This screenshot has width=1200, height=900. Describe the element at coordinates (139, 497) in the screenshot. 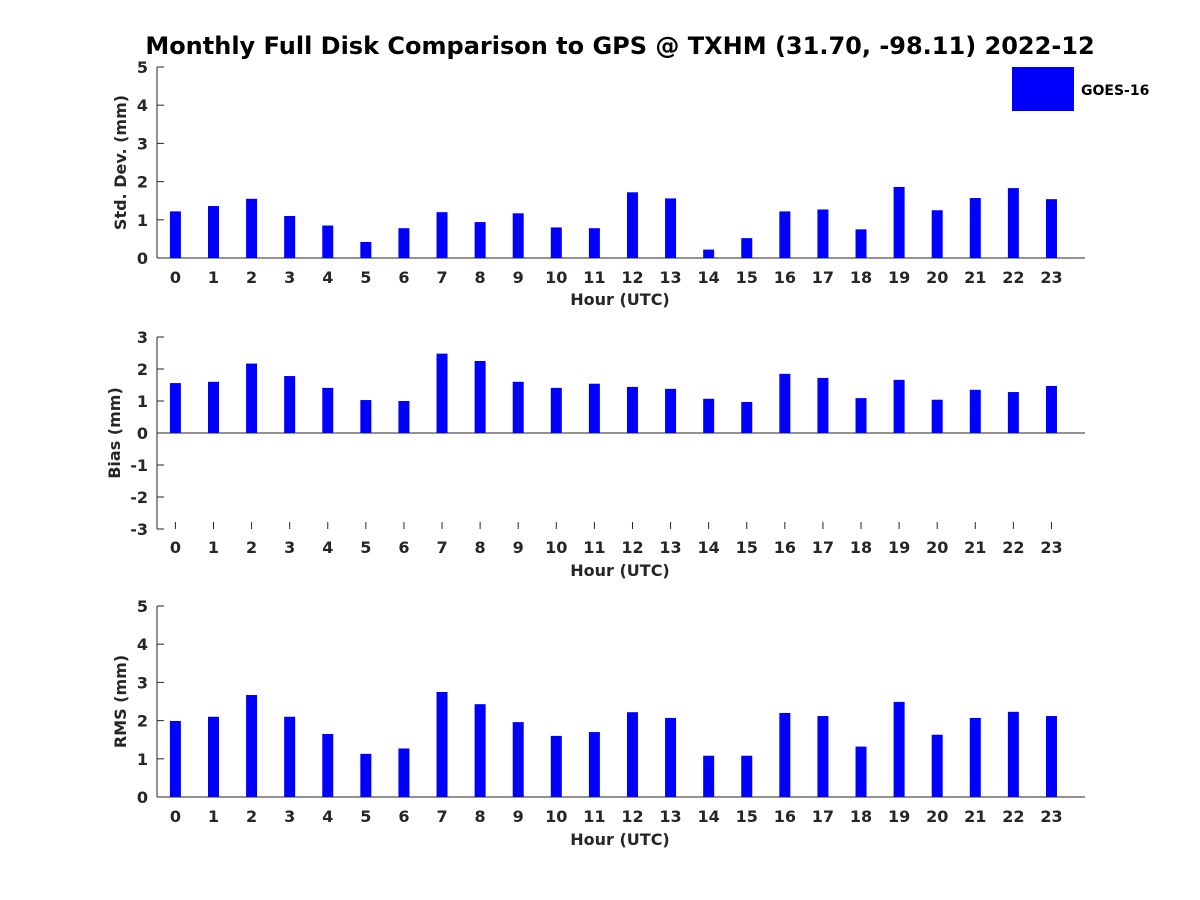

I see `y-tick-label: -2` at that location.